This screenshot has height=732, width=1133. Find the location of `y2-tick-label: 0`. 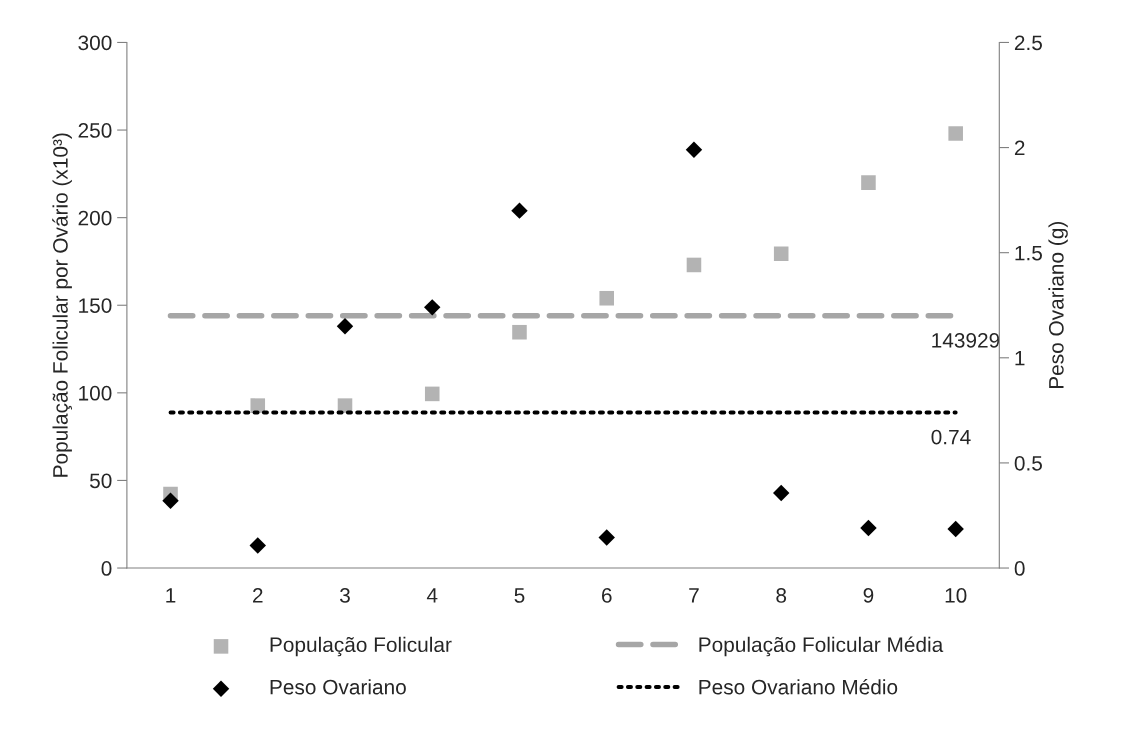

y2-tick-label: 0 is located at coordinates (1019, 568).